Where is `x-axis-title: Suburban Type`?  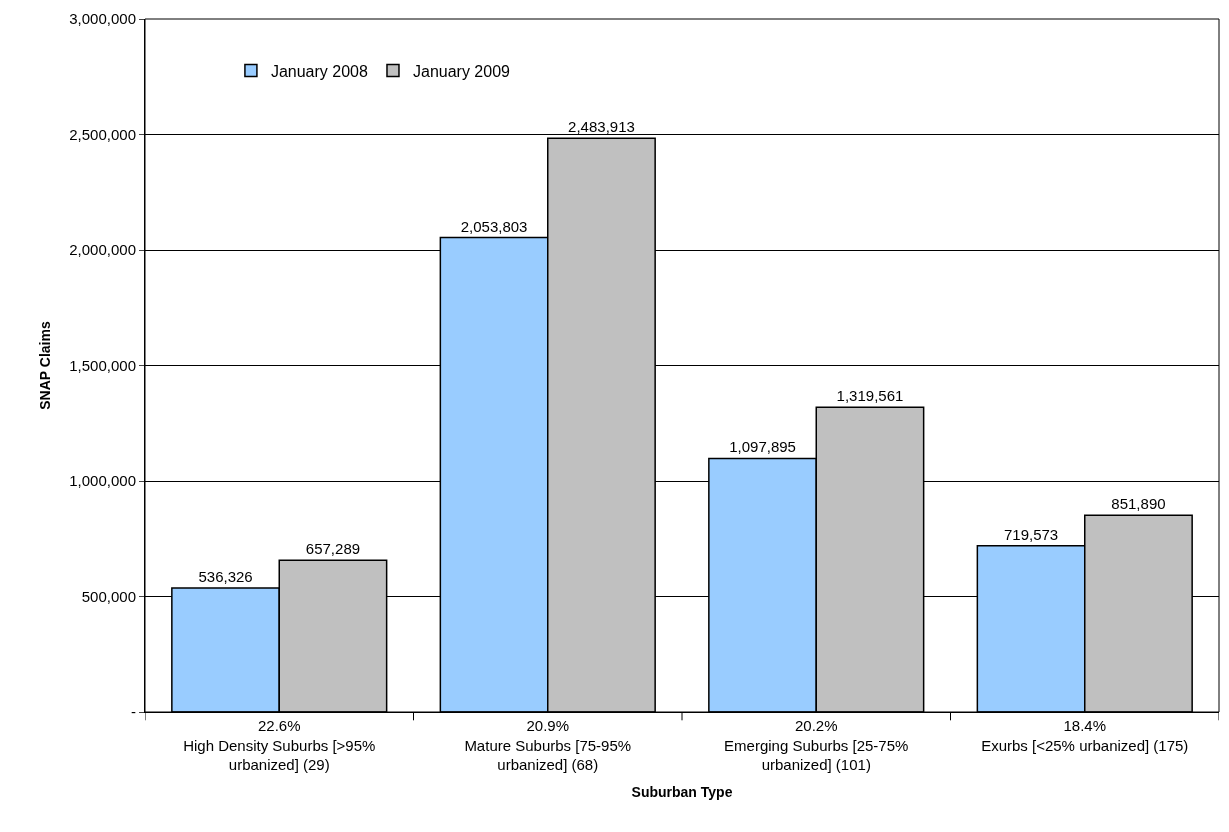
x-axis-title: Suburban Type is located at coordinates (682, 792).